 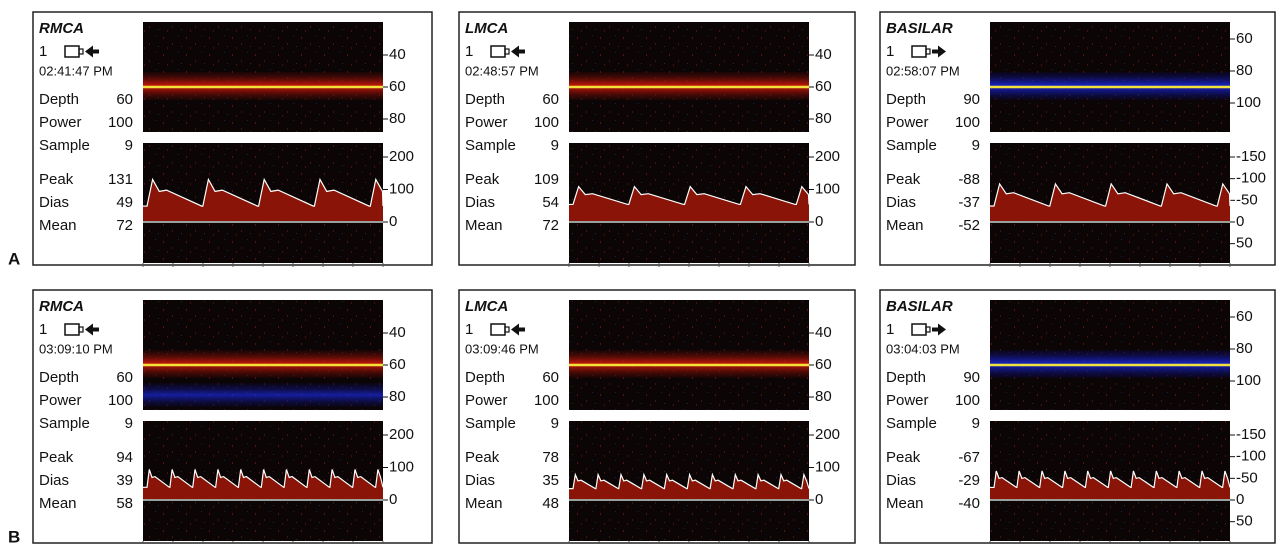 I want to click on scan-time: 03:04:03 PM, so click(x=923, y=348).